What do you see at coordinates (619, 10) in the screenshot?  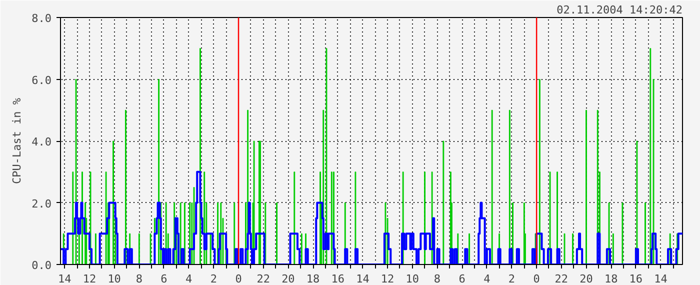 I see `text: 02.11.2004 14:20:42` at bounding box center [619, 10].